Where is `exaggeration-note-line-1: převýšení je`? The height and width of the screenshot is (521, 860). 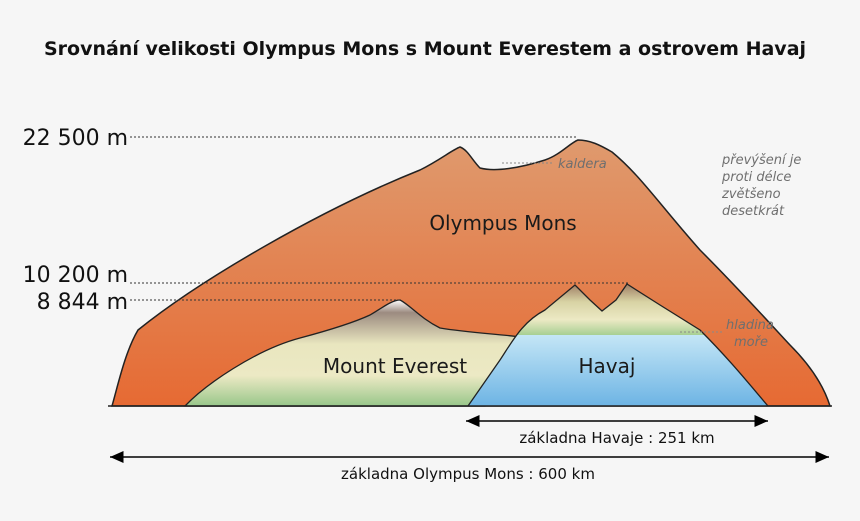
exaggeration-note-line-1: převýšení je is located at coordinates (761, 160).